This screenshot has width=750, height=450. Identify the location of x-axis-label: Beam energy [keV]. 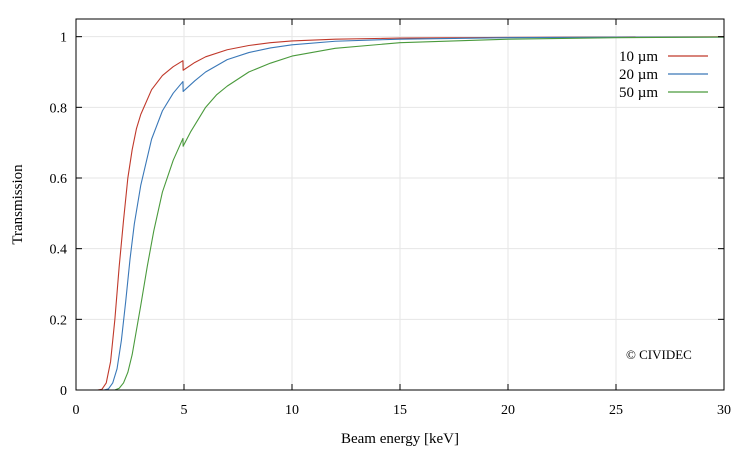
(400, 439).